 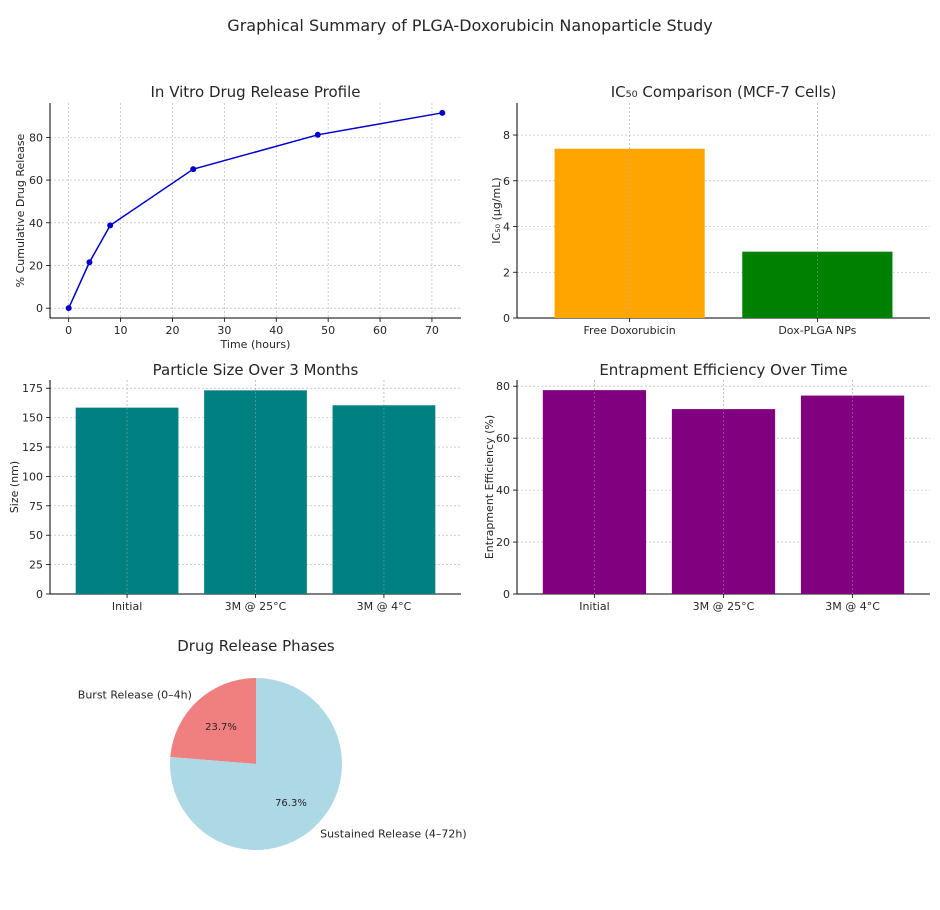 I want to click on y-axis-label: % Cumulative Drug Release, so click(x=20, y=210).